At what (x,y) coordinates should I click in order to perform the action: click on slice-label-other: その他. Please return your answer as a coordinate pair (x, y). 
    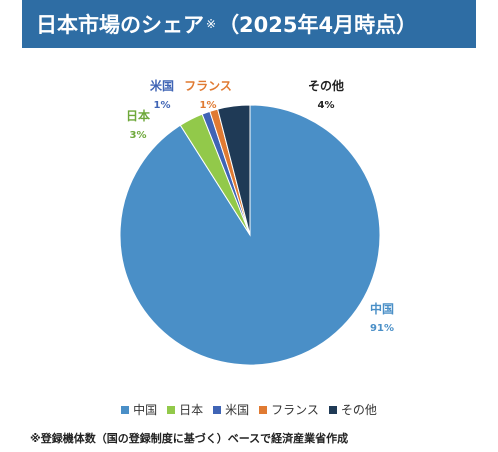
    Looking at the image, I should click on (326, 85).